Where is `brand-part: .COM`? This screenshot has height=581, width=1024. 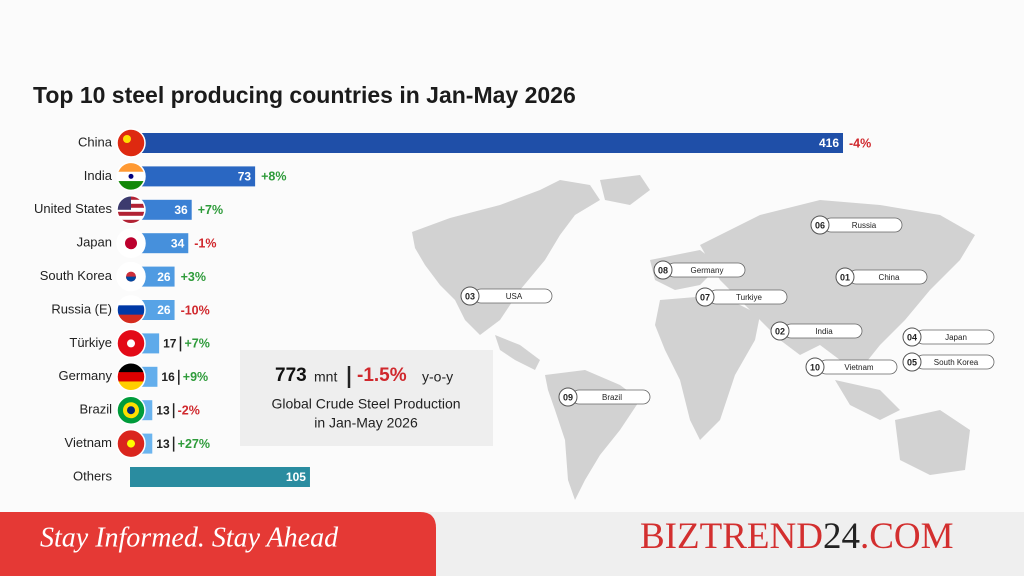 brand-part: .COM is located at coordinates (907, 536).